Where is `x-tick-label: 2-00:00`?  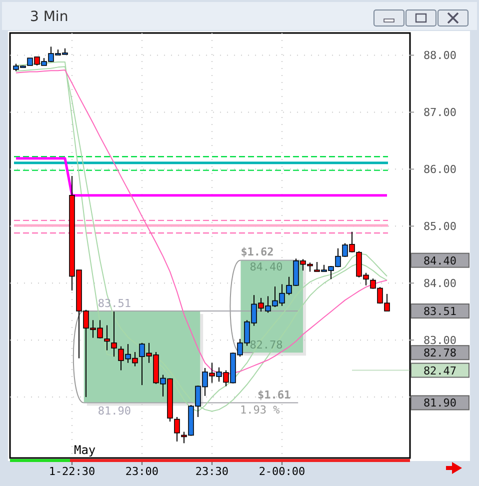 x-tick-label: 2-00:00 is located at coordinates (282, 471).